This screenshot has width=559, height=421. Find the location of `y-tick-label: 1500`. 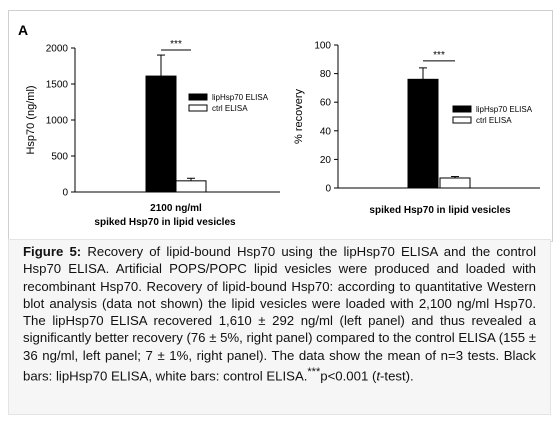

y-tick-label: 1500 is located at coordinates (57, 85).